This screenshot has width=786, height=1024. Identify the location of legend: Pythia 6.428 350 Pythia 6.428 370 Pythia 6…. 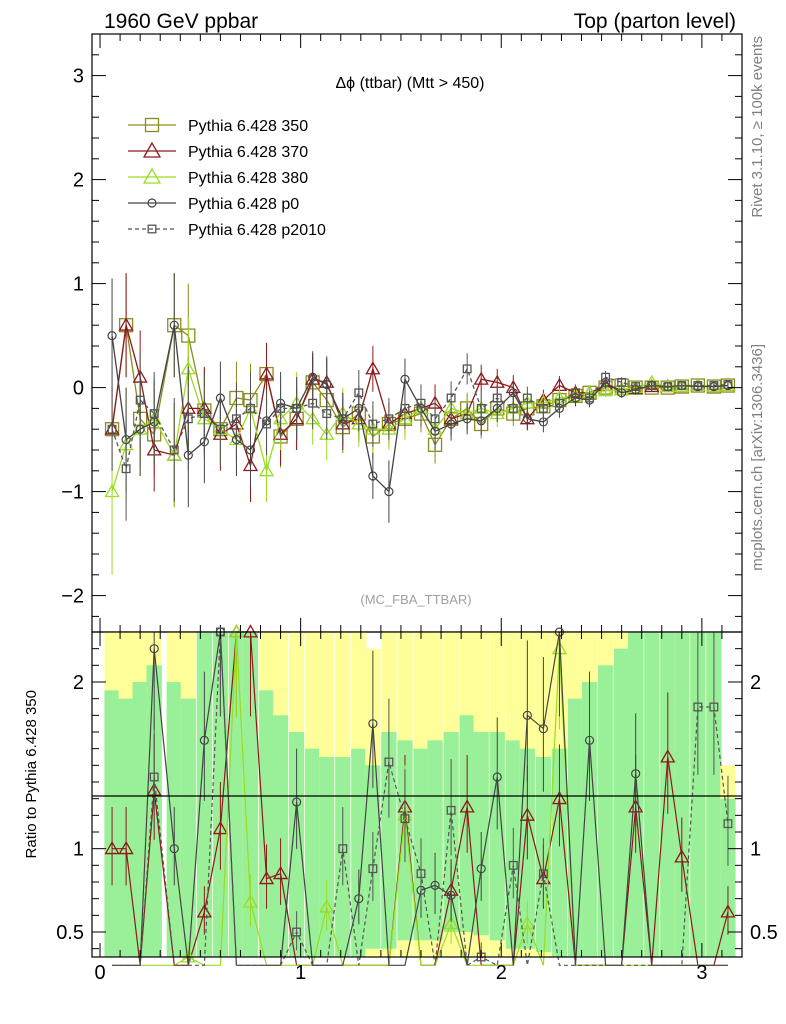
(227, 178).